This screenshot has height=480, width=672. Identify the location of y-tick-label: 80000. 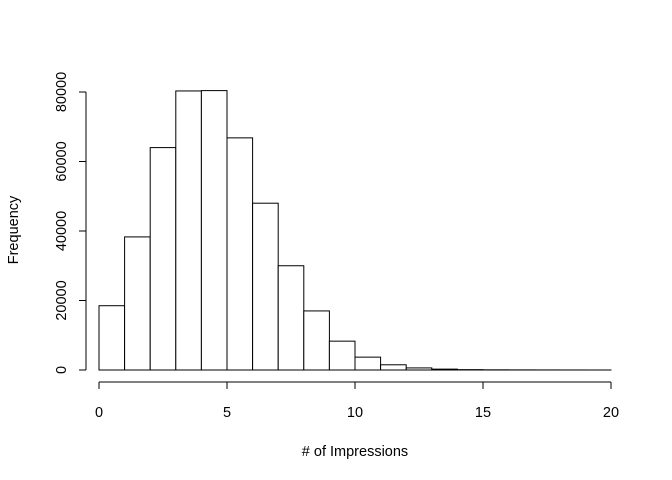
(62, 92).